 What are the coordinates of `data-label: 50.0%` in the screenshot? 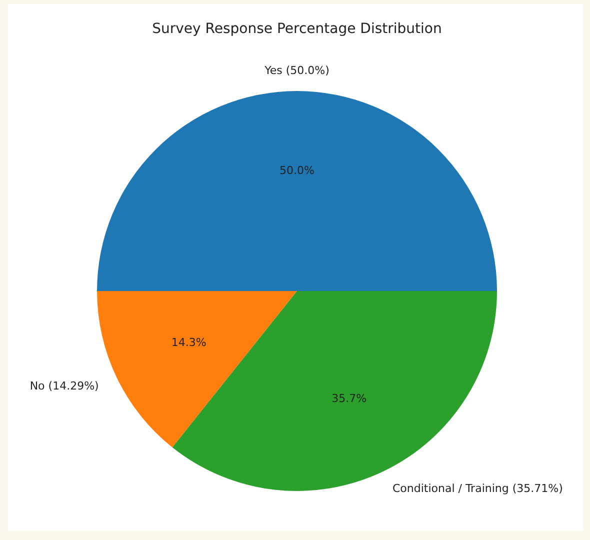 It's located at (297, 171).